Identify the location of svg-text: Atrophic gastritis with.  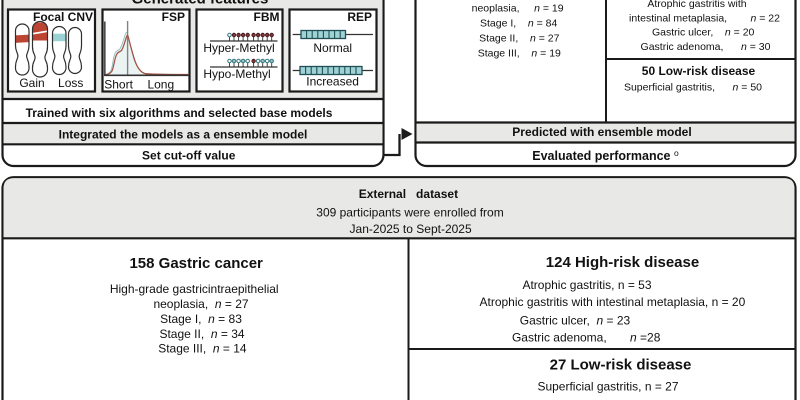
(696, 5).